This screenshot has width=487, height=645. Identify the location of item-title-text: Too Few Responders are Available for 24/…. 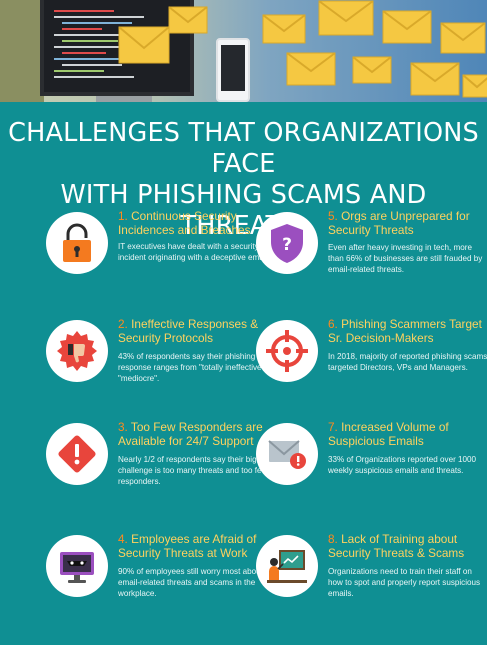
(190, 434).